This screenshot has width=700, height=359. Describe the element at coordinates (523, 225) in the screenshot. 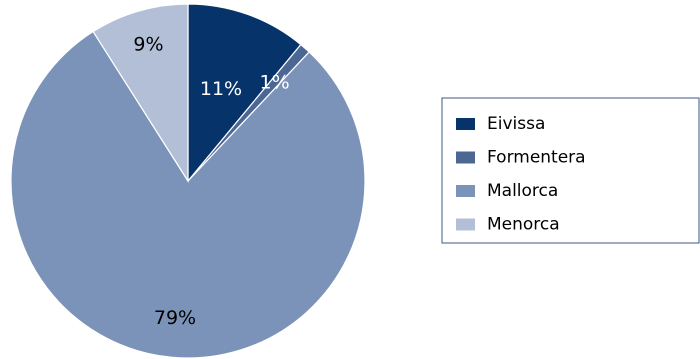

I see `legend-label-menorca: Menorca` at that location.